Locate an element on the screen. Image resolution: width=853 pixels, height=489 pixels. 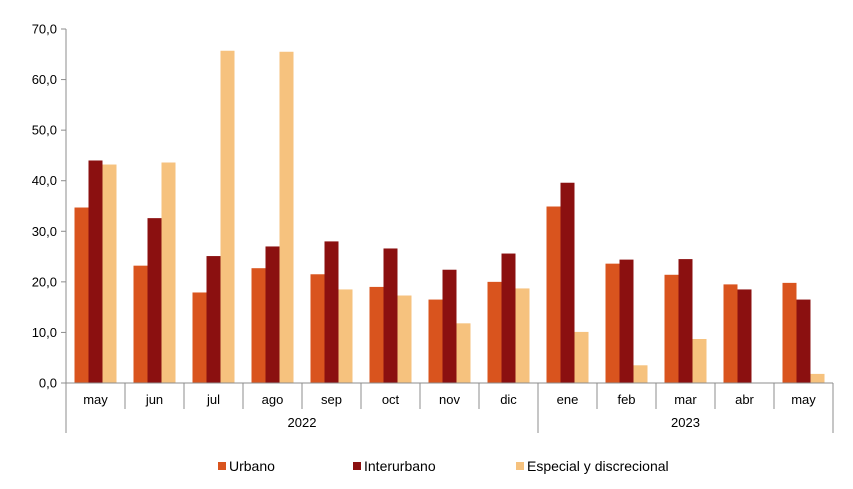
x-category-label: jun is located at coordinates (154, 399).